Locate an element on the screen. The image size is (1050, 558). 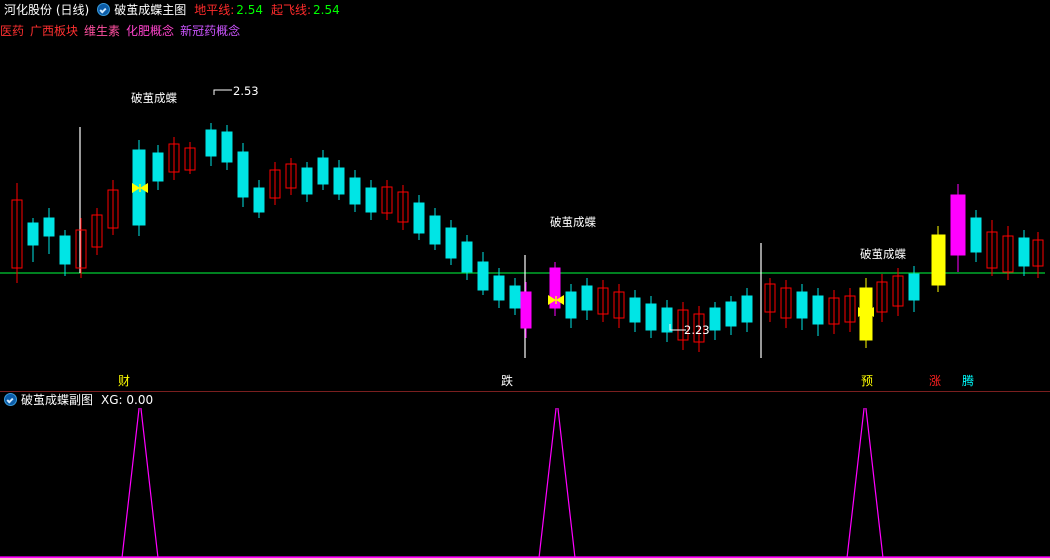
stock-name-label: 河化股份 (日线) is located at coordinates (47, 10).